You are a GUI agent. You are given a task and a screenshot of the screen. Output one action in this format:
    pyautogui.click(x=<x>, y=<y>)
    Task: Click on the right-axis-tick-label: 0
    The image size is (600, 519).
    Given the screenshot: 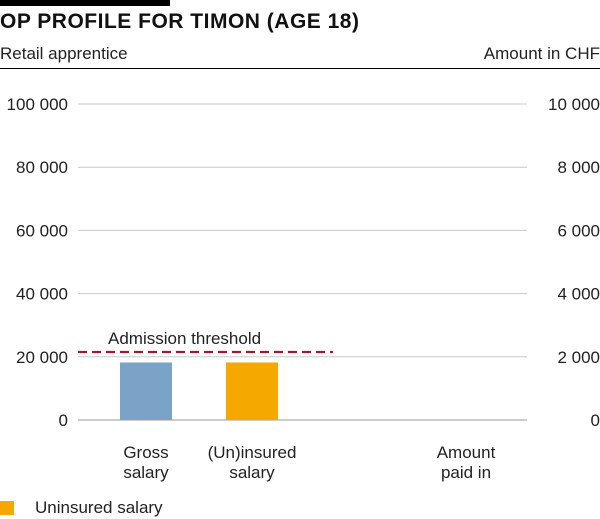 What is the action you would take?
    pyautogui.click(x=595, y=420)
    